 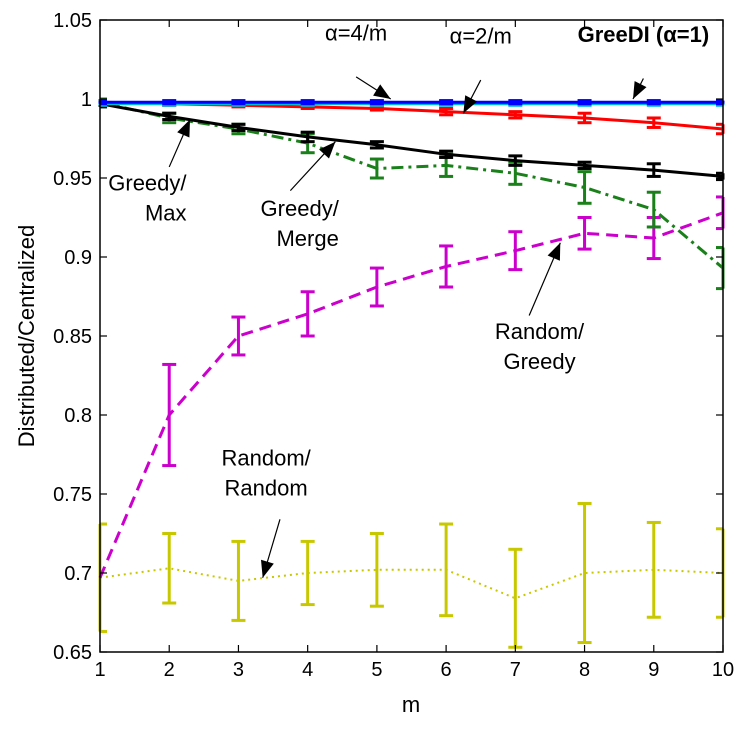 What do you see at coordinates (723, 670) in the screenshot?
I see `x-tick-label: 10` at bounding box center [723, 670].